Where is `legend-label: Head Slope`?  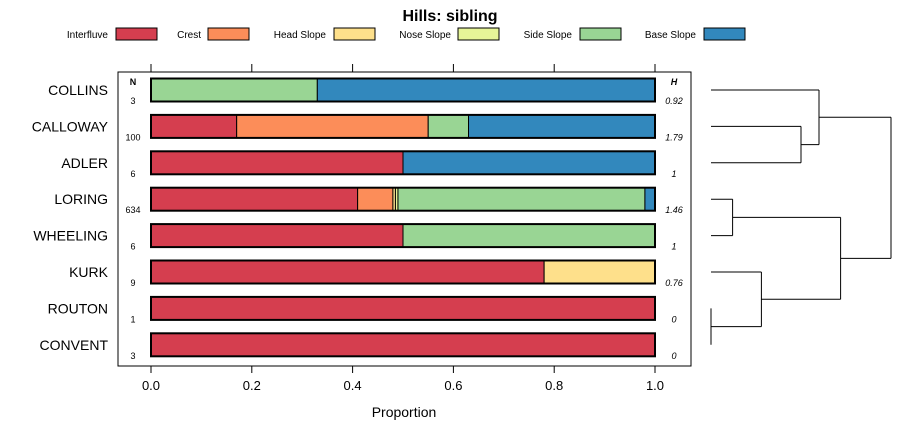
legend-label: Head Slope is located at coordinates (300, 35).